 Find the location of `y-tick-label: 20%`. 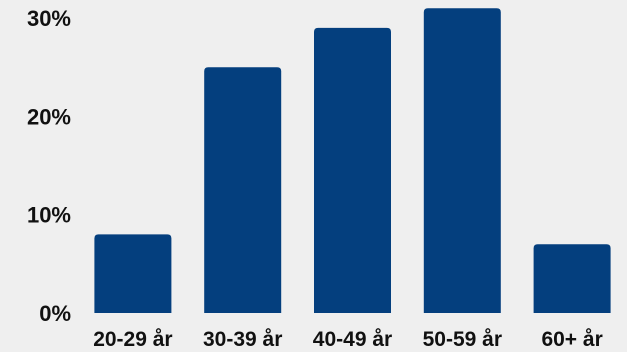

y-tick-label: 20% is located at coordinates (49, 116).